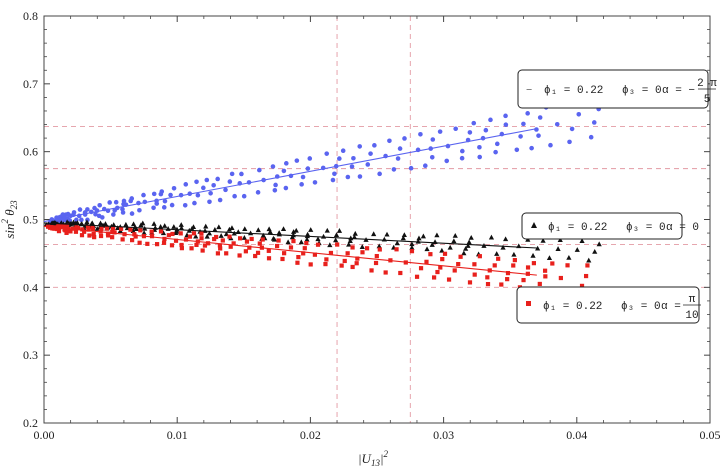 The width and height of the screenshot is (728, 473). What do you see at coordinates (671, 307) in the screenshot?
I see `legend-alpha: α =` at bounding box center [671, 307].